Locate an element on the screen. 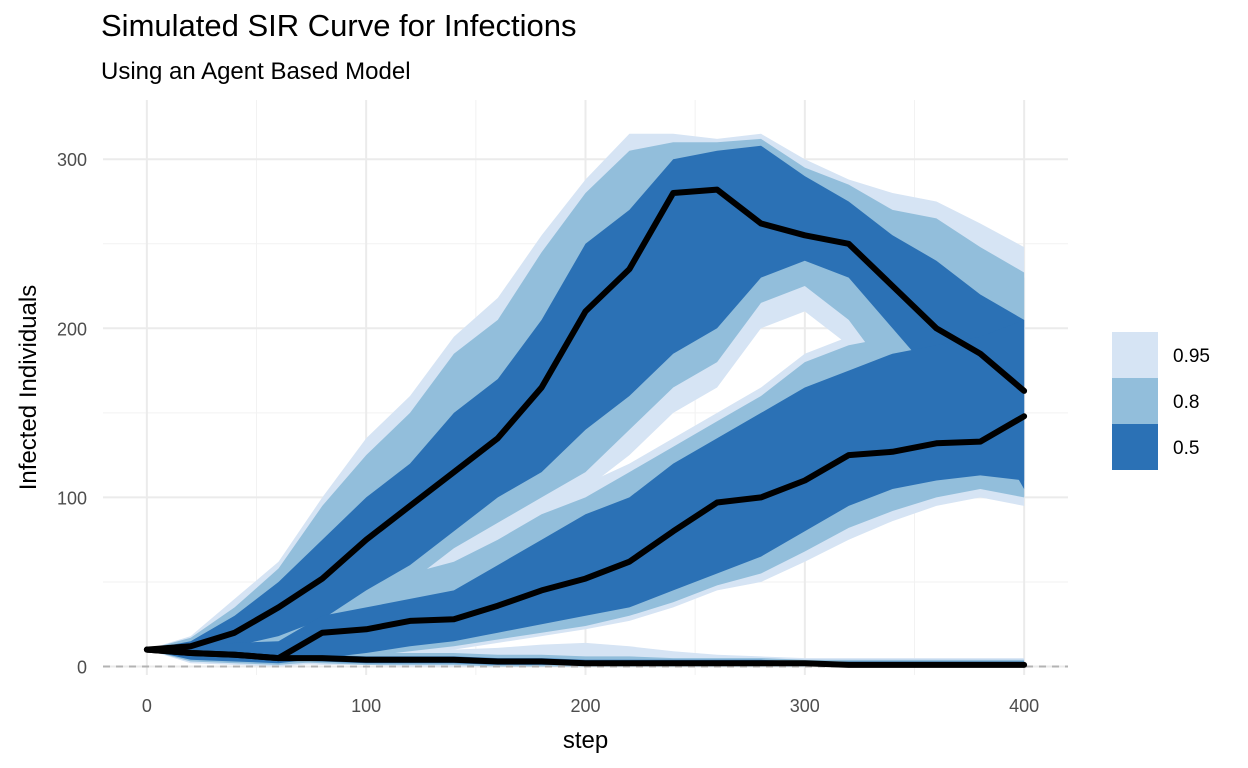  chart-subtitle: Using an Agent Based Model is located at coordinates (256, 71).